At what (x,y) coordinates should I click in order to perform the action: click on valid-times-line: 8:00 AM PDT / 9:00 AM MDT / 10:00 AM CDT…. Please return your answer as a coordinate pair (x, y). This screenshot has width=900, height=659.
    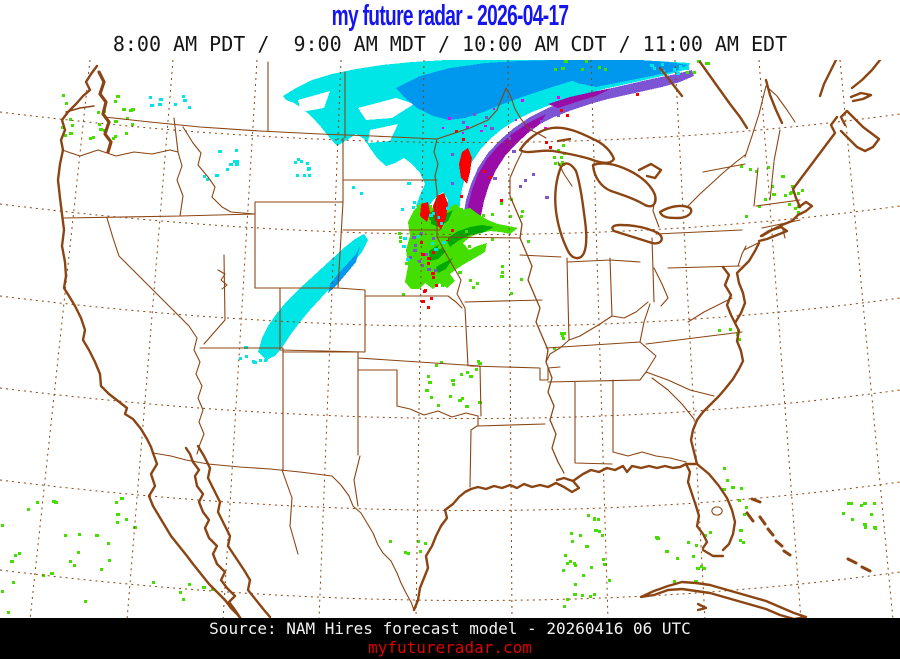
    Looking at the image, I should click on (450, 44).